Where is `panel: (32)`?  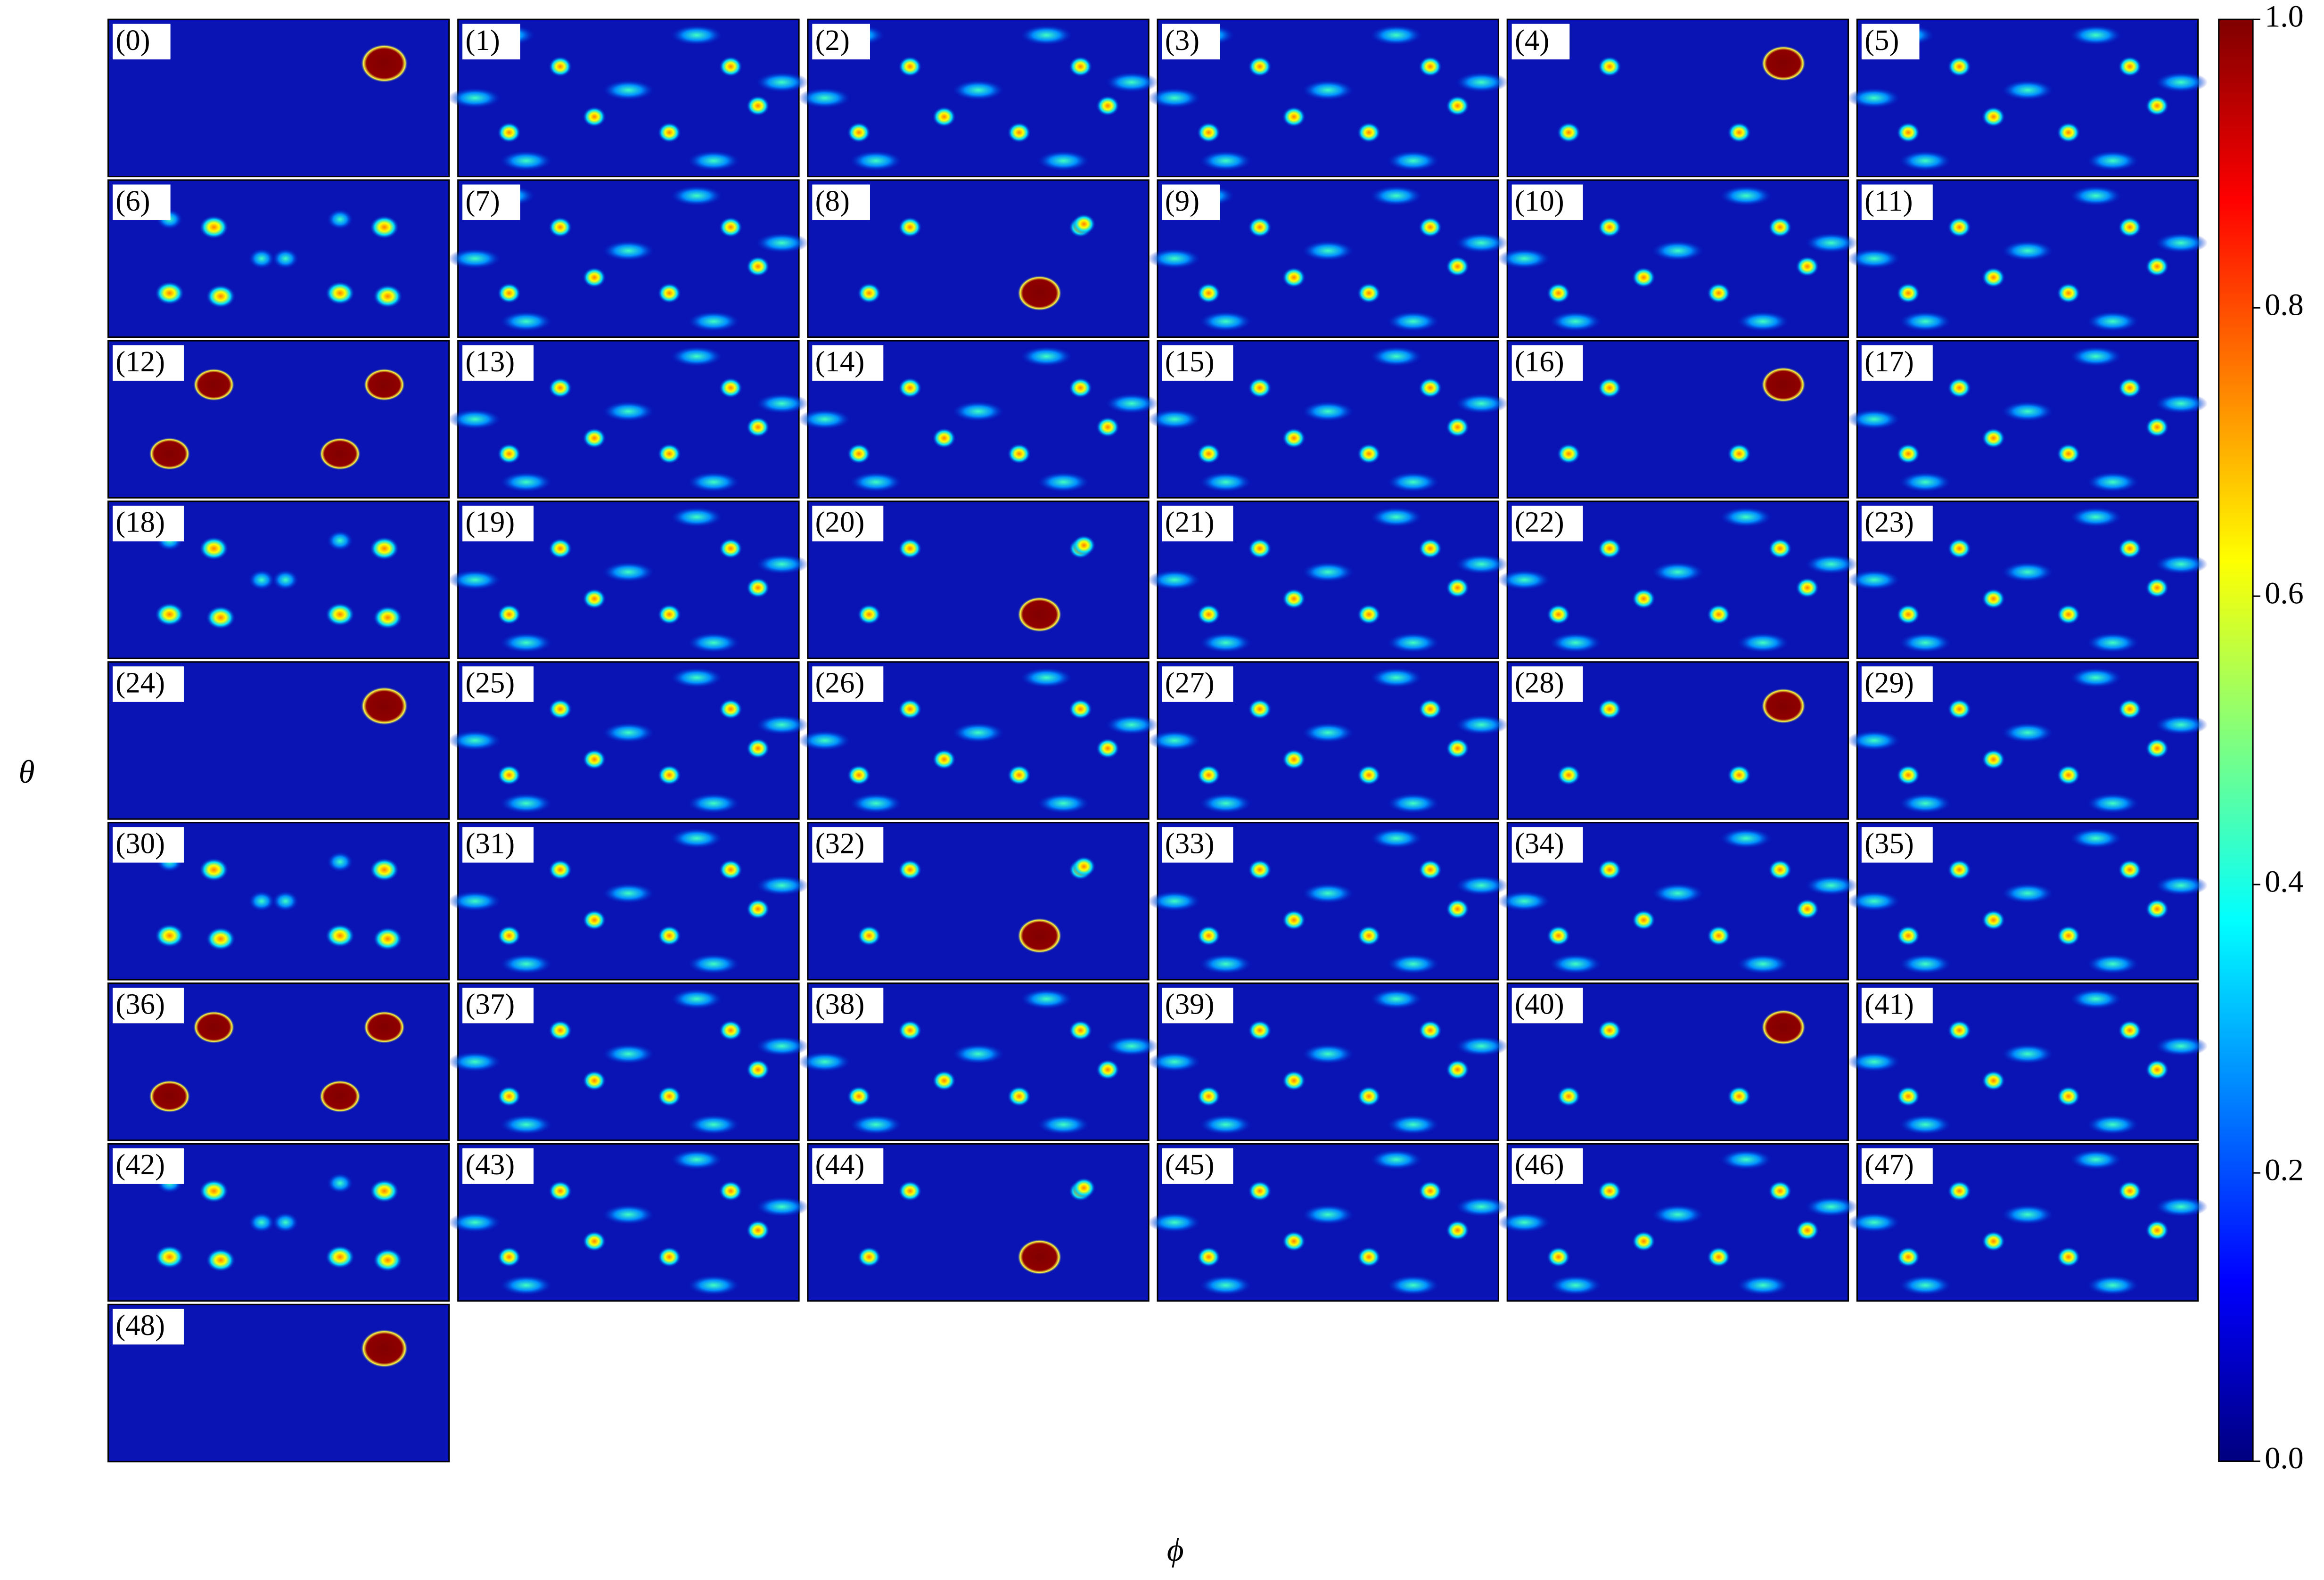 panel: (32) is located at coordinates (979, 901).